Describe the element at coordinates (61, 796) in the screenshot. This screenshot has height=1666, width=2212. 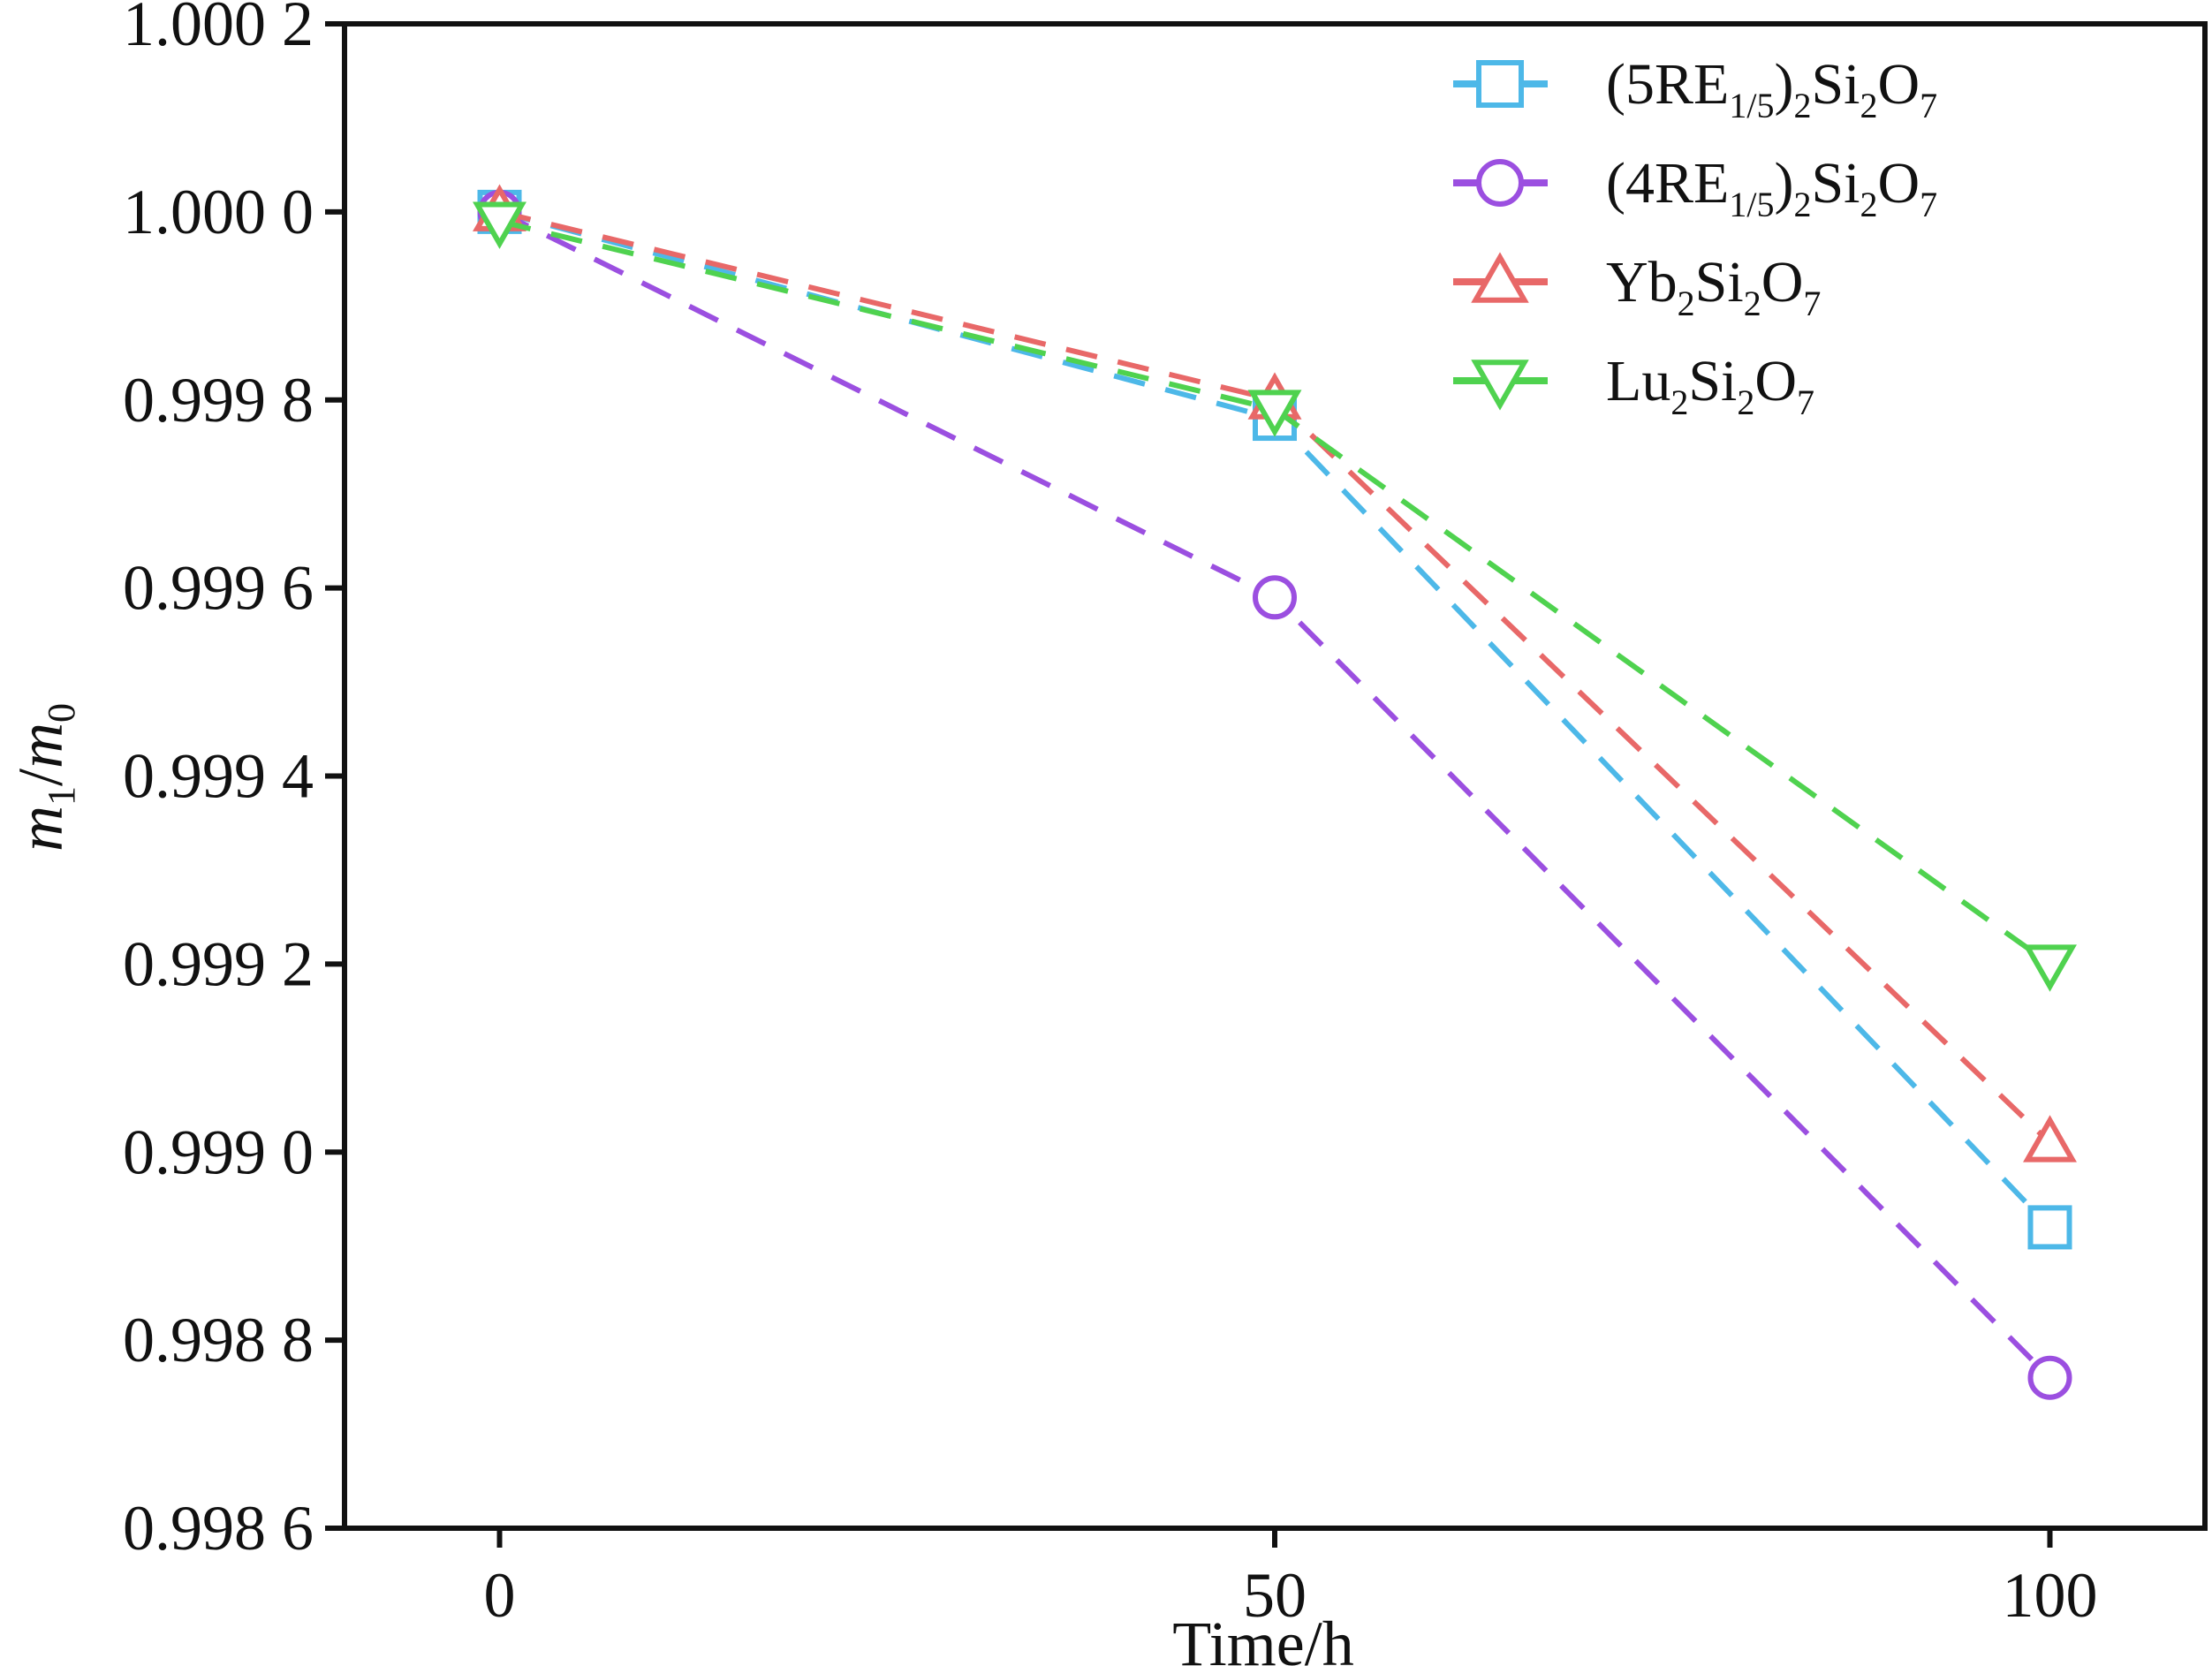
I see `y-axis-title-sub-1: 1` at that location.